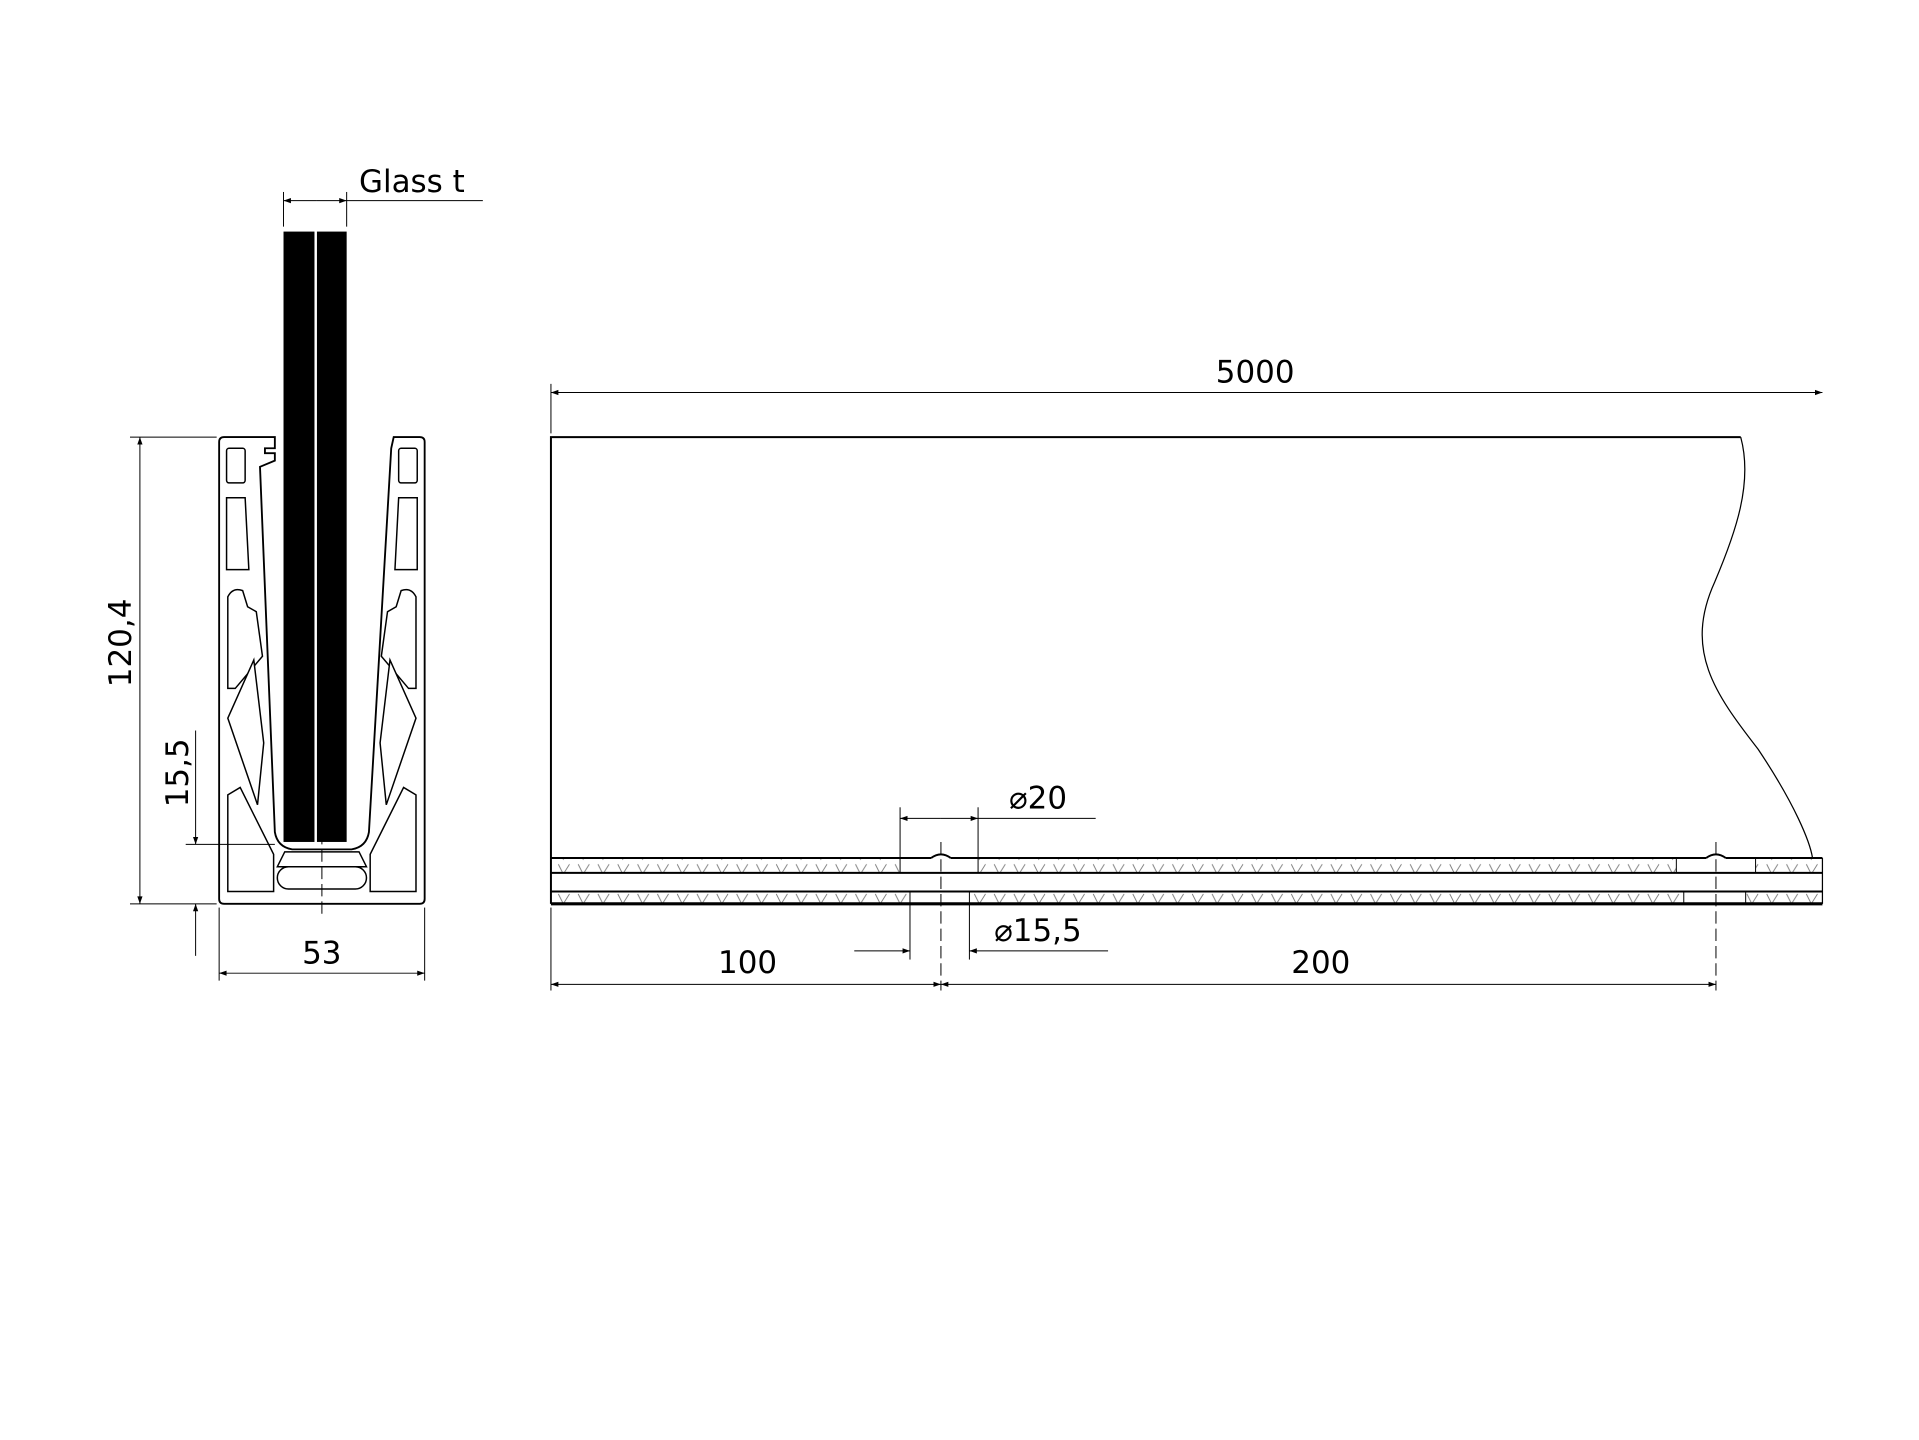  What do you see at coordinates (1038, 799) in the screenshot?
I see `hole-large-dimension: ⌀20` at bounding box center [1038, 799].